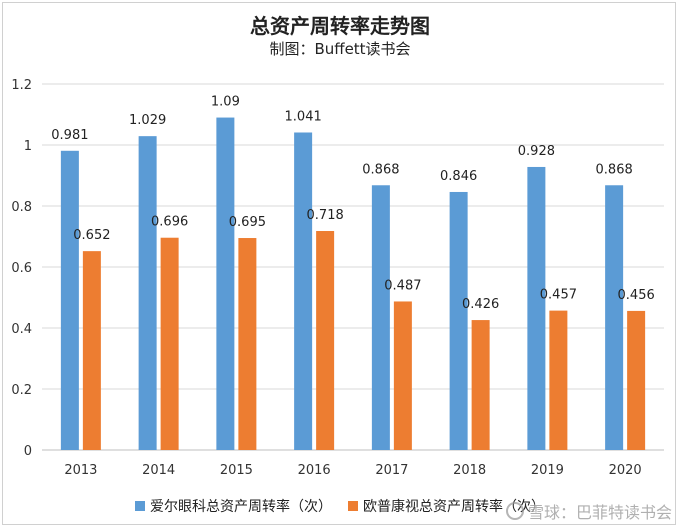 This screenshot has height=529, width=680. I want to click on data-label: 0.487, so click(402, 285).